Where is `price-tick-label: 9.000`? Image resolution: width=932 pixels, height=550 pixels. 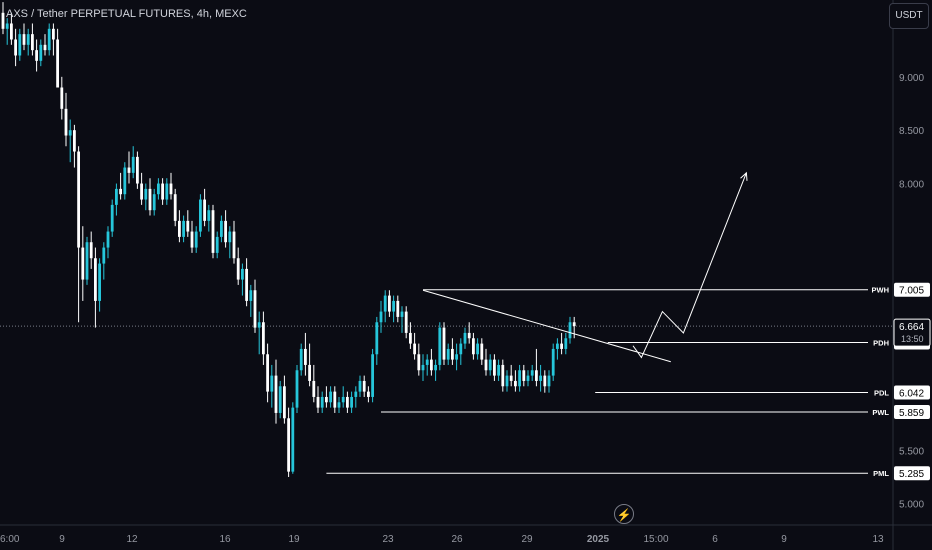
price-tick-label: 9.000 is located at coordinates (911, 78).